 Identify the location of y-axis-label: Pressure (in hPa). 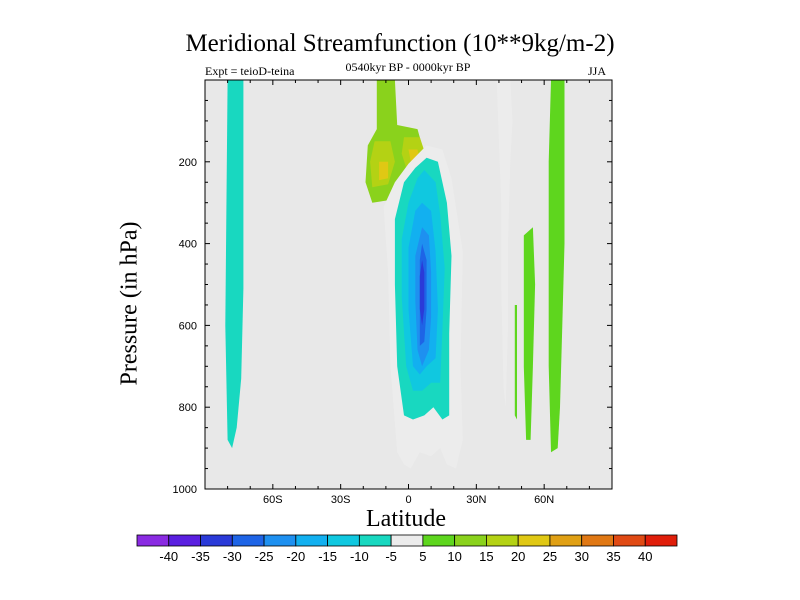
(129, 303).